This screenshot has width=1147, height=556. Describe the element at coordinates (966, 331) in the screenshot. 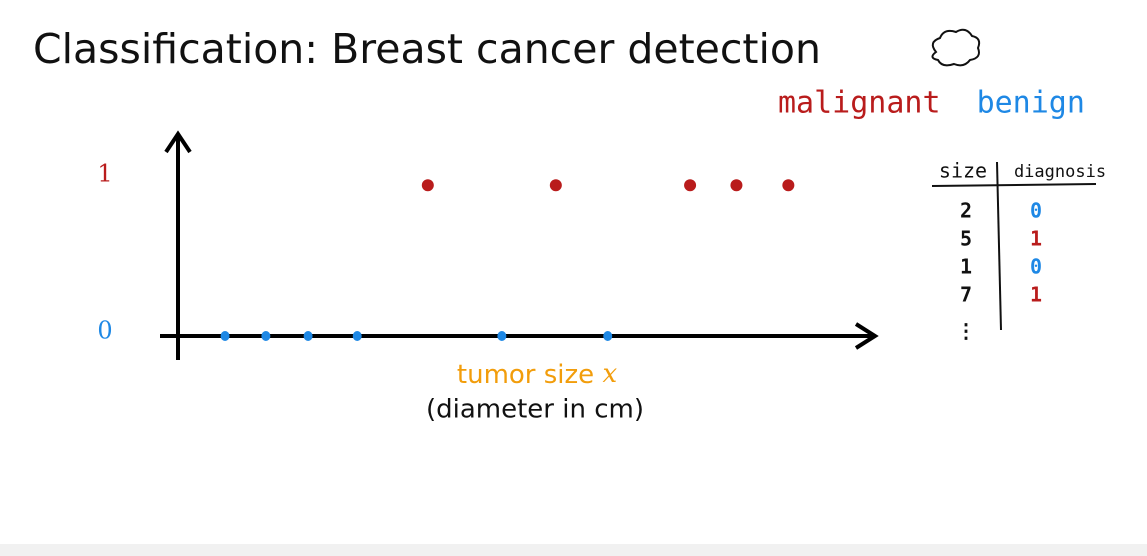

I see `table-cell: ⋮` at that location.